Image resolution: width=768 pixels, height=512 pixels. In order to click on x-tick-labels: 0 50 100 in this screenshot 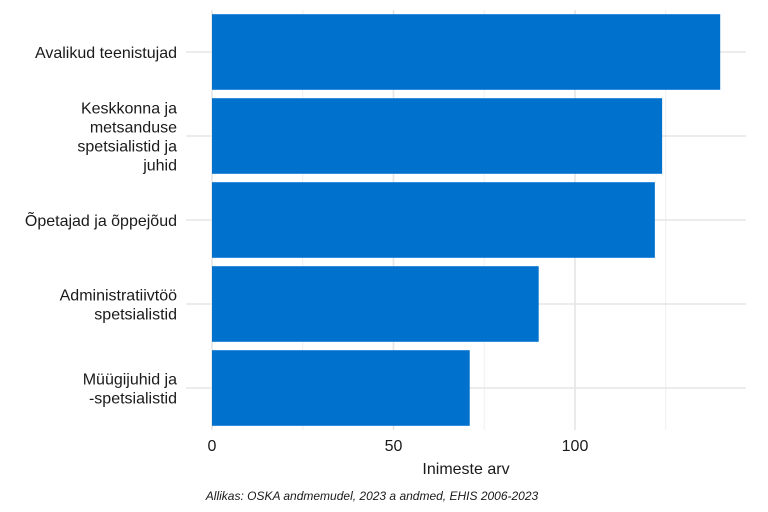, I will do `click(398, 446)`.